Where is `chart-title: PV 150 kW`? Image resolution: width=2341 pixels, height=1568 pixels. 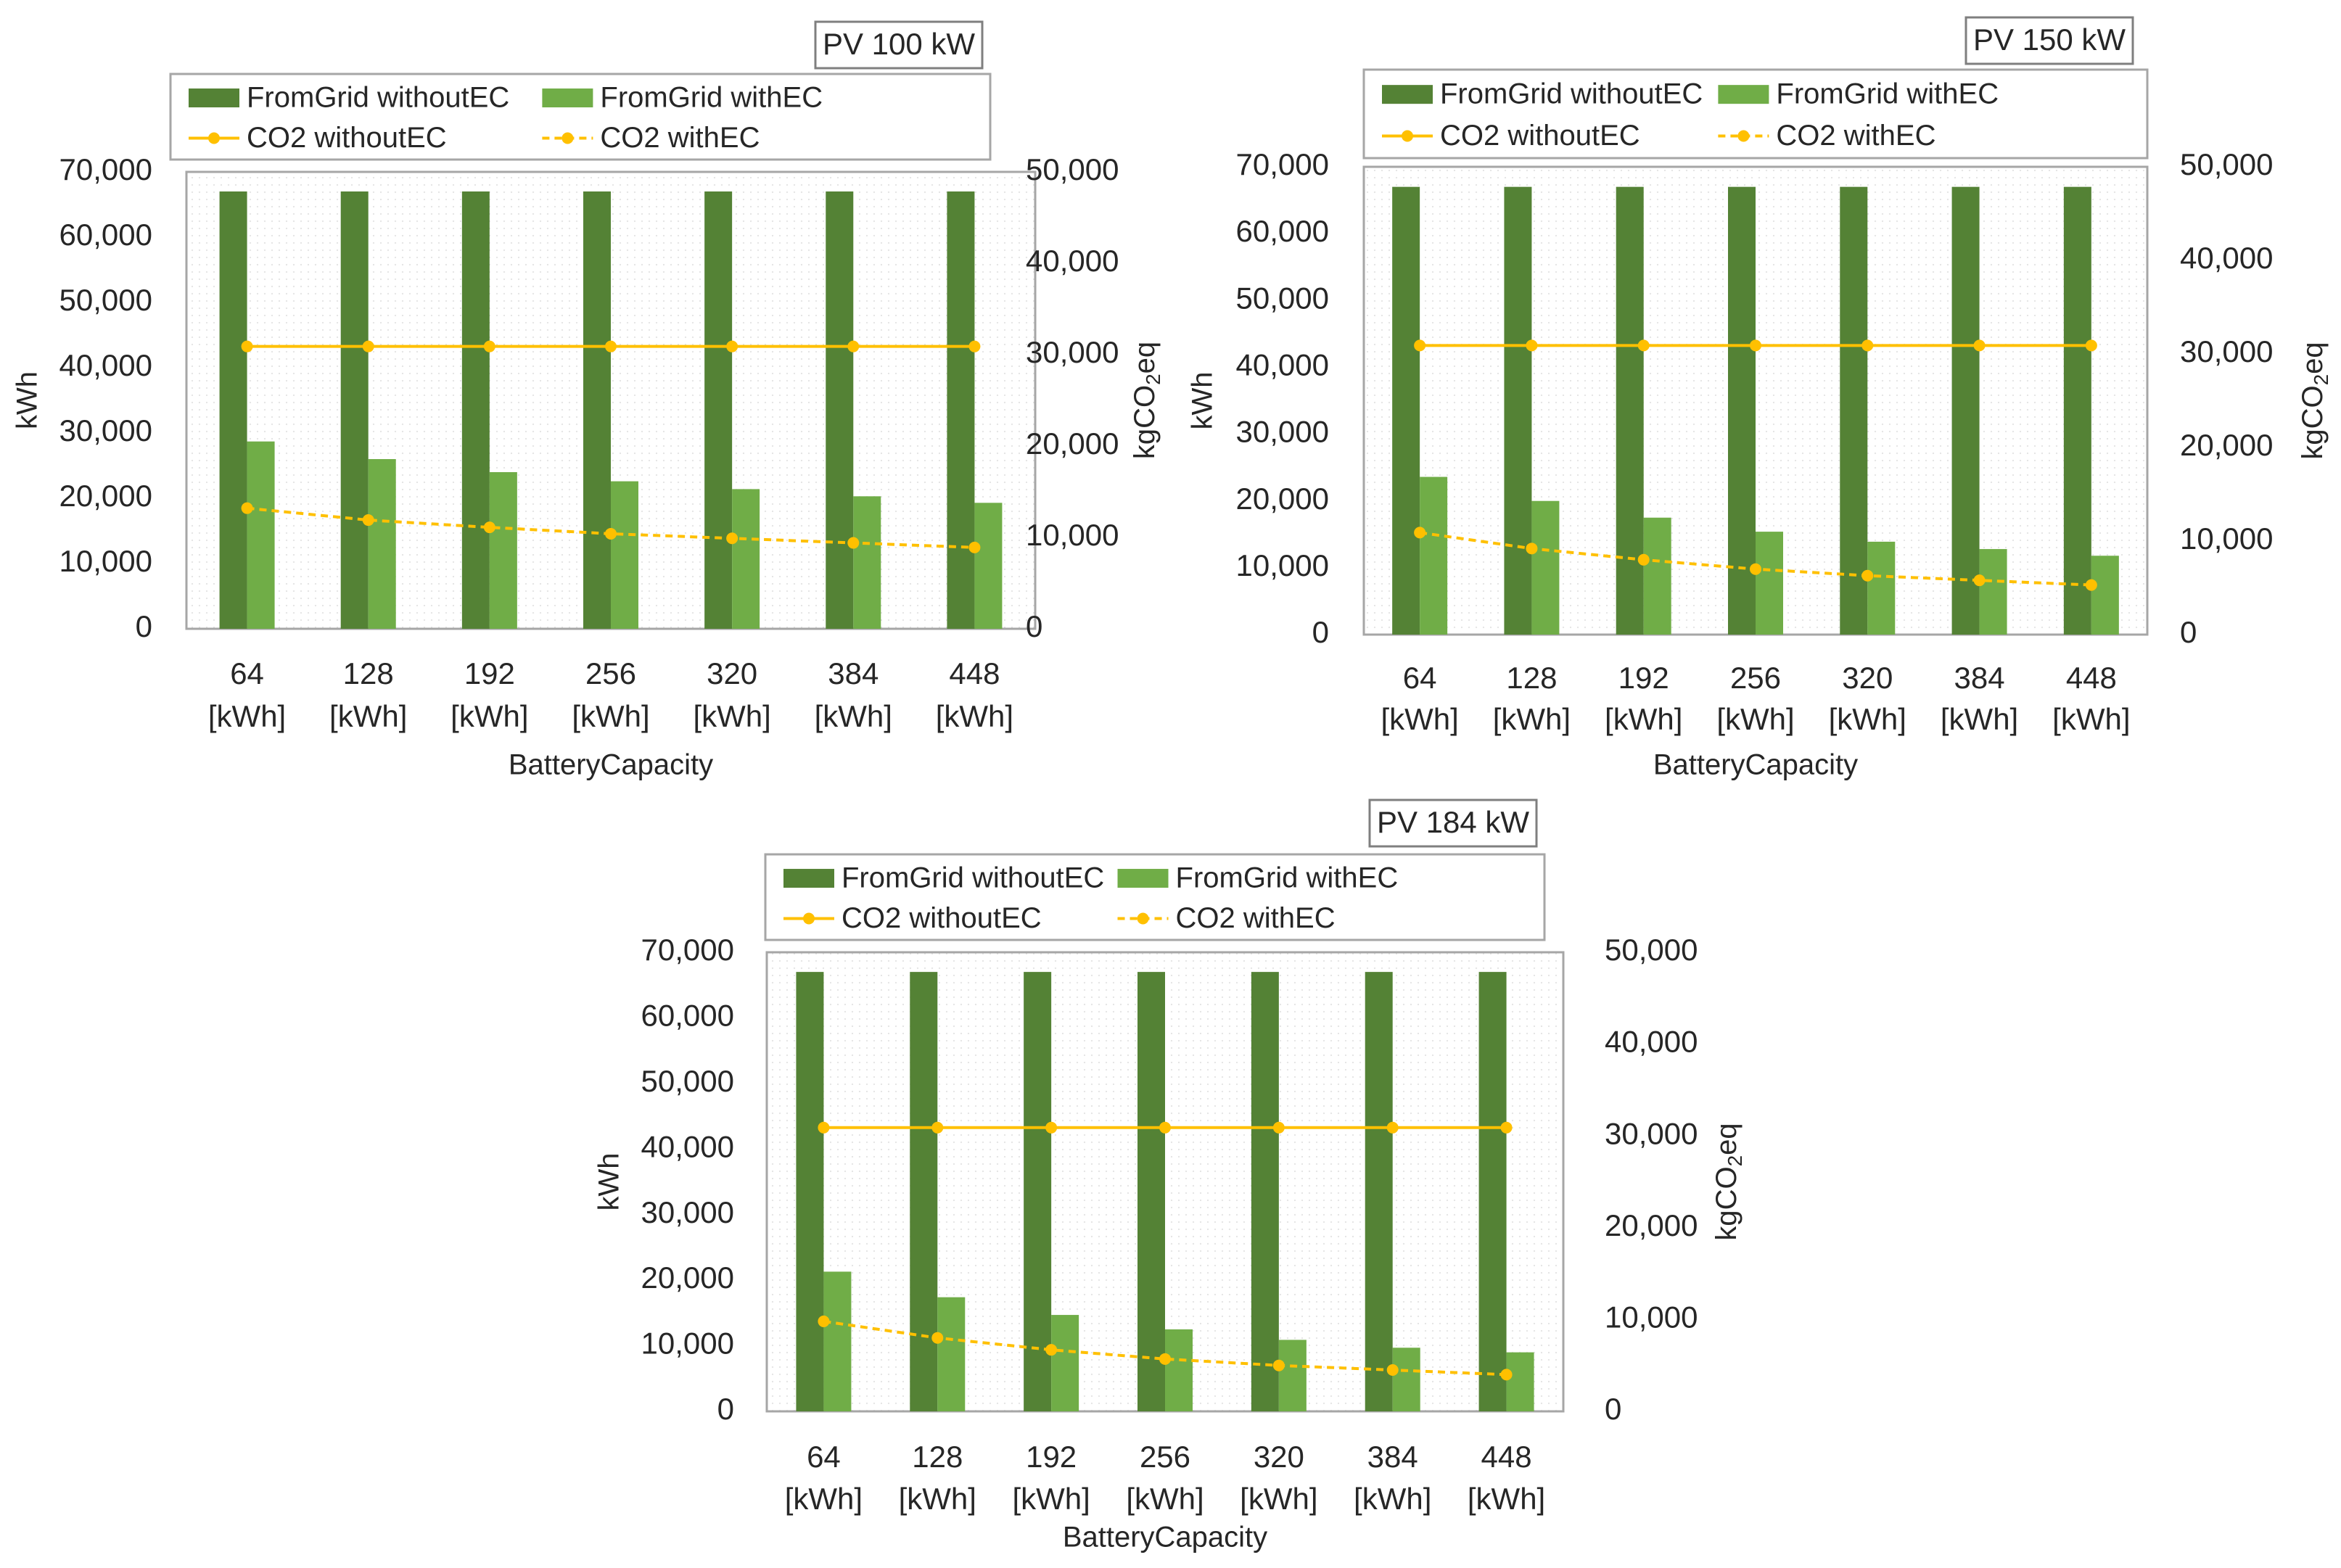
chart-title: PV 150 kW is located at coordinates (2049, 39).